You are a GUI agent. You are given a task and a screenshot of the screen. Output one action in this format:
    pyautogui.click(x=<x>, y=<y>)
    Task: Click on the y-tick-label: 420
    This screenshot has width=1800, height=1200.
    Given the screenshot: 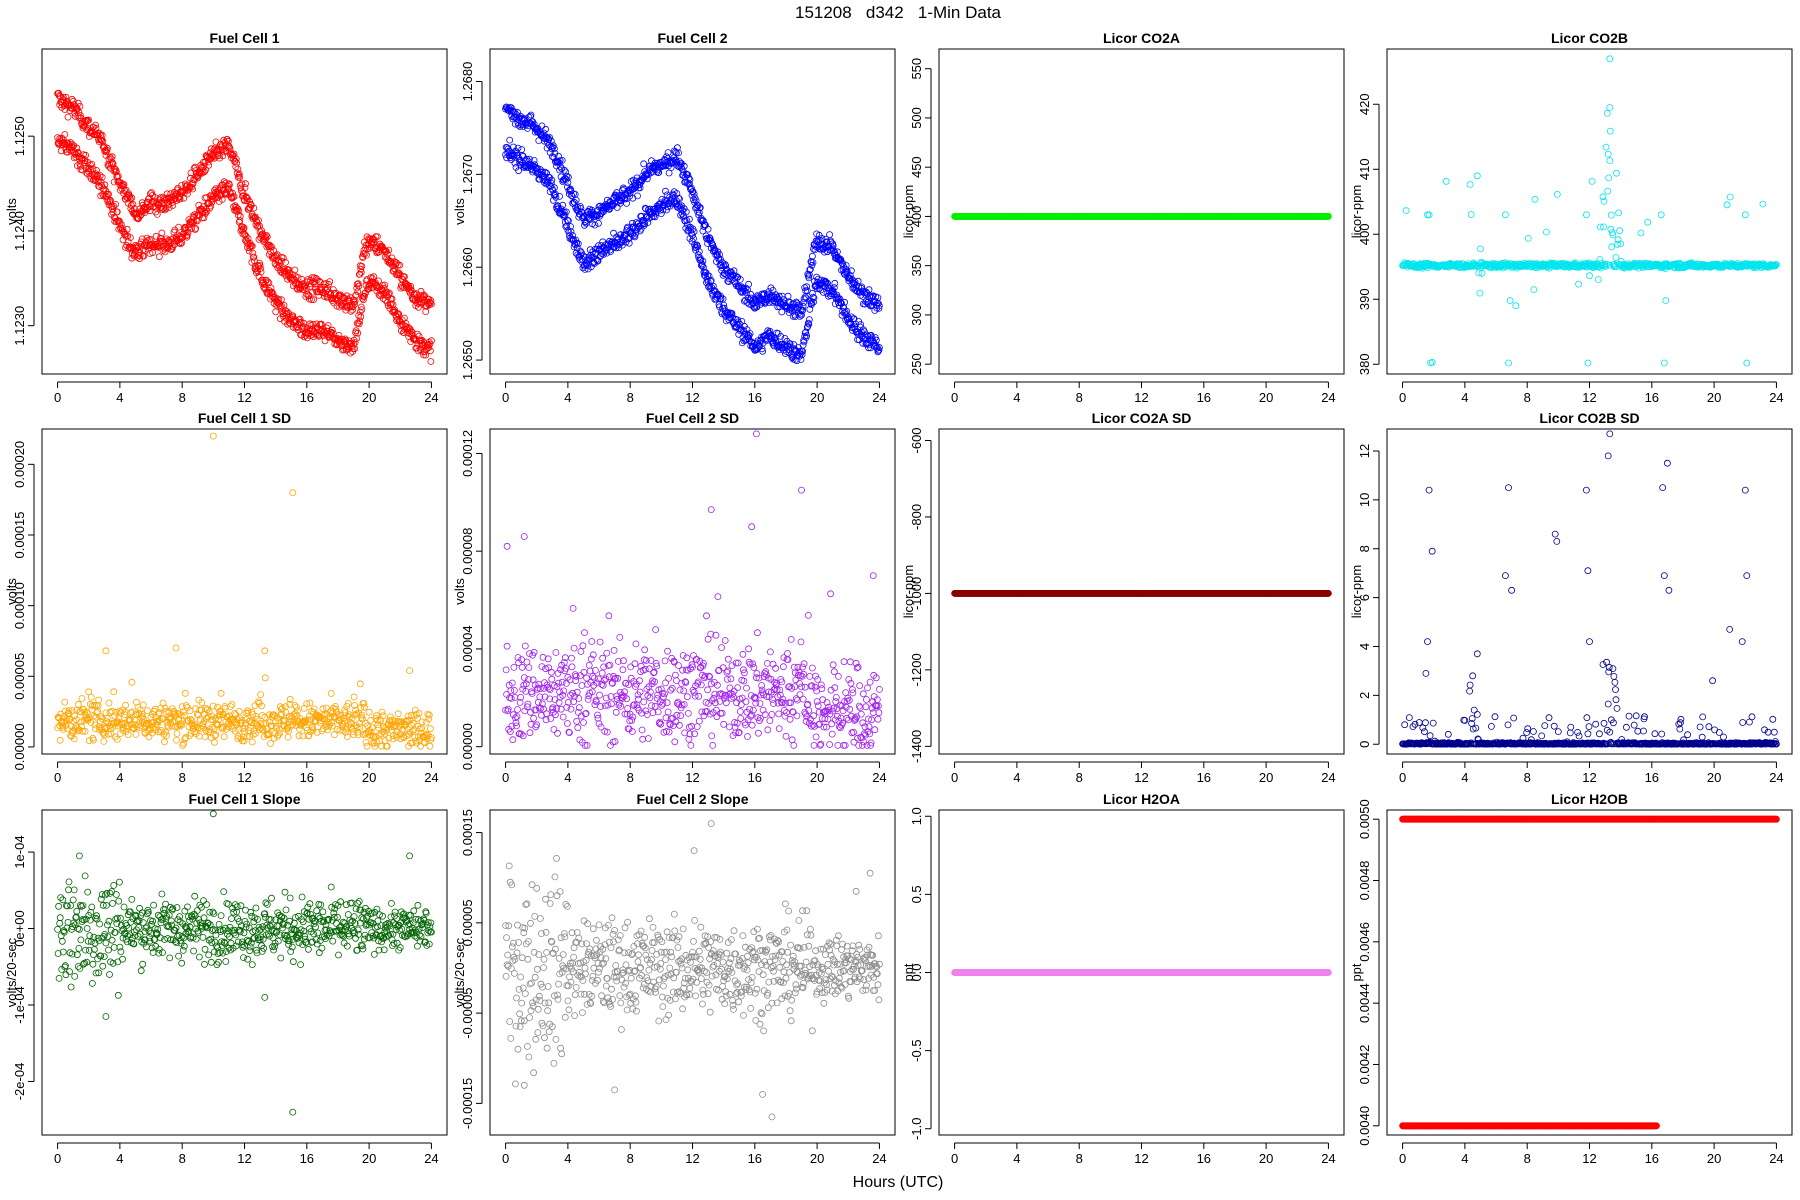 What is the action you would take?
    pyautogui.click(x=1364, y=104)
    